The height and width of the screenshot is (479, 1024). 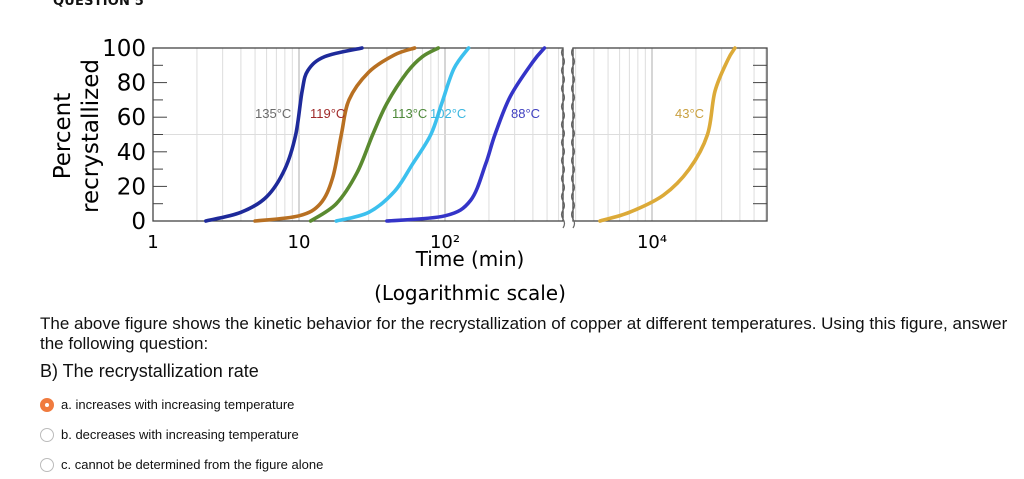 I want to click on x-tick-label: 10, so click(x=299, y=242).